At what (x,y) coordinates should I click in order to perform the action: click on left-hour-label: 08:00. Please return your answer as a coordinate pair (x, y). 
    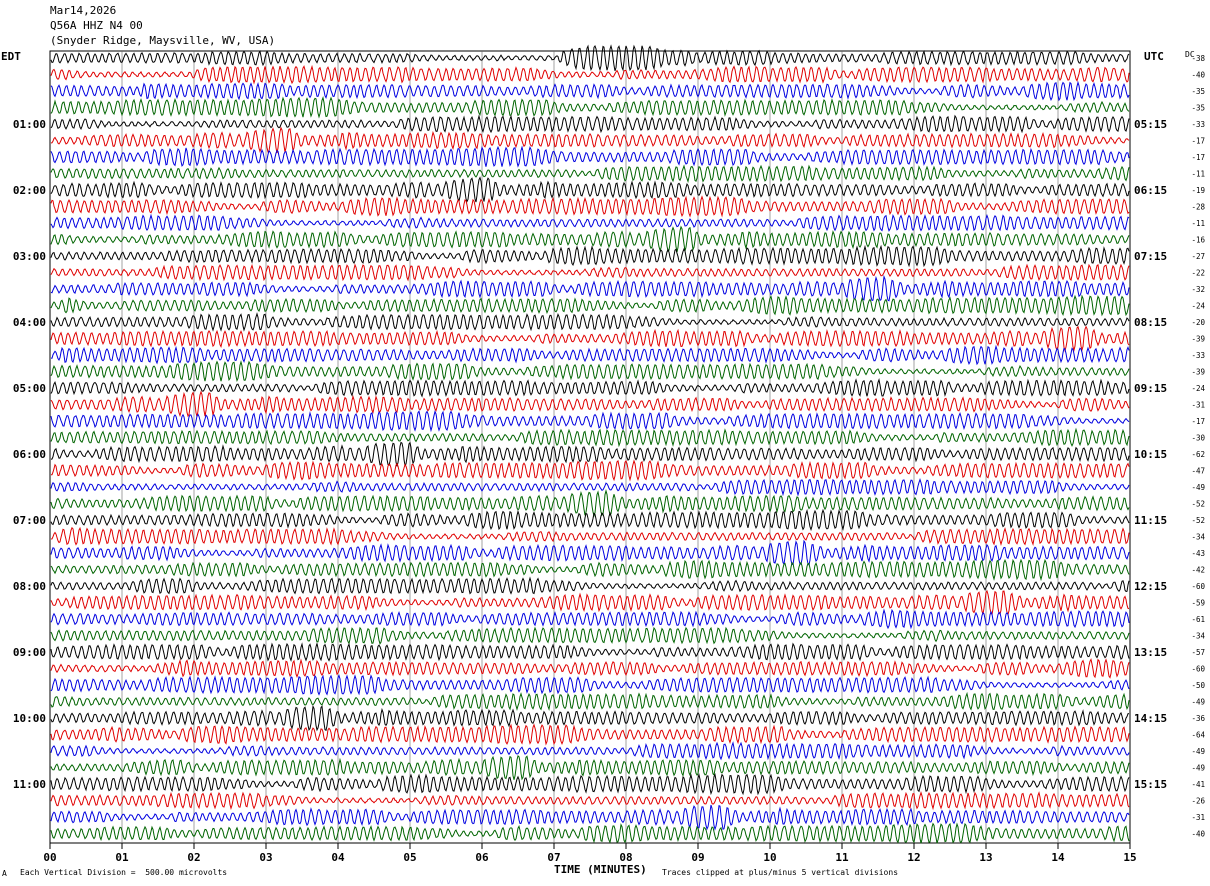
    Looking at the image, I should click on (29, 586).